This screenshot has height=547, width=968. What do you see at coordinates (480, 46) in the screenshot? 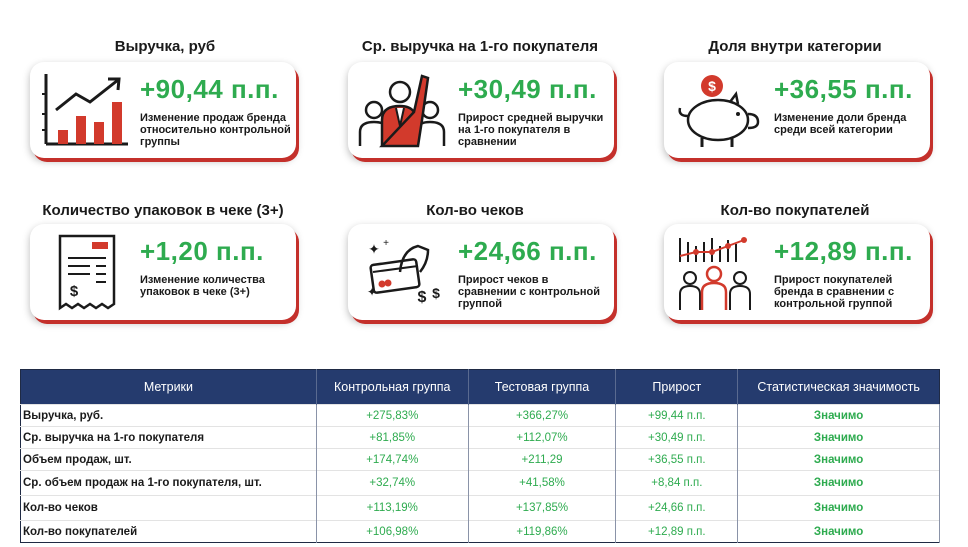
I see `kpi-title-avg-revenue: Ср. выручка на 1-го покупателя` at bounding box center [480, 46].